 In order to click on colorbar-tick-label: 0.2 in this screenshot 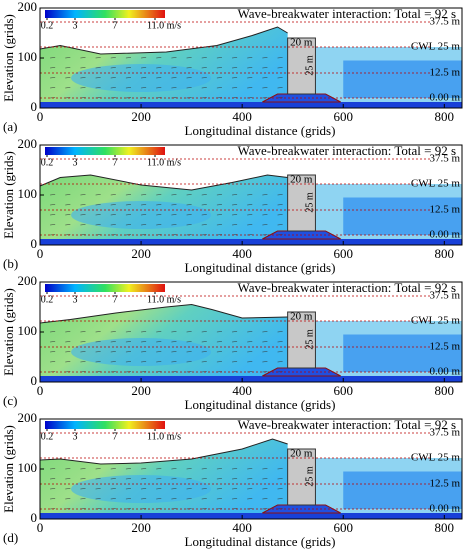, I will do `click(47, 162)`.